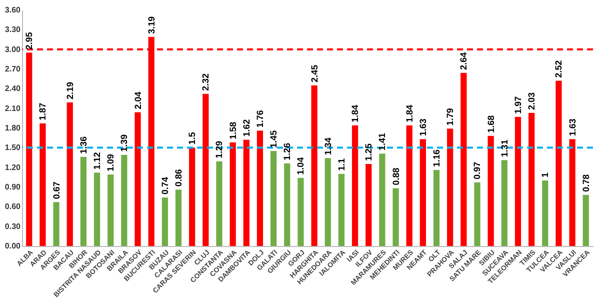 The width and height of the screenshot is (600, 300). Describe the element at coordinates (259, 119) in the screenshot. I see `data-label: 1.76` at that location.